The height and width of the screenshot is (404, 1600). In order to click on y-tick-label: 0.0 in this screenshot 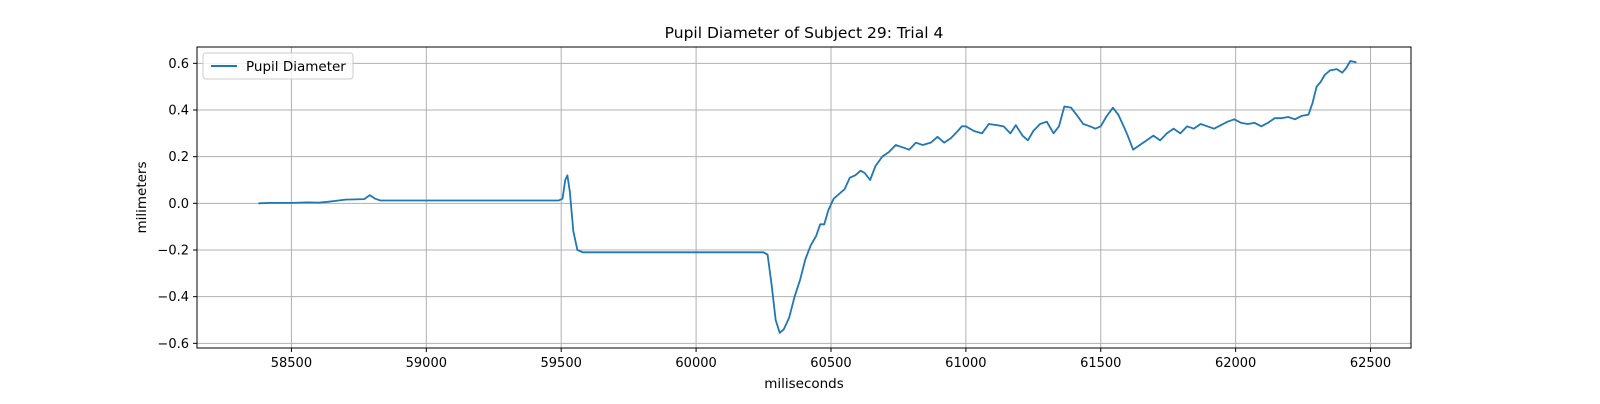, I will do `click(178, 204)`.